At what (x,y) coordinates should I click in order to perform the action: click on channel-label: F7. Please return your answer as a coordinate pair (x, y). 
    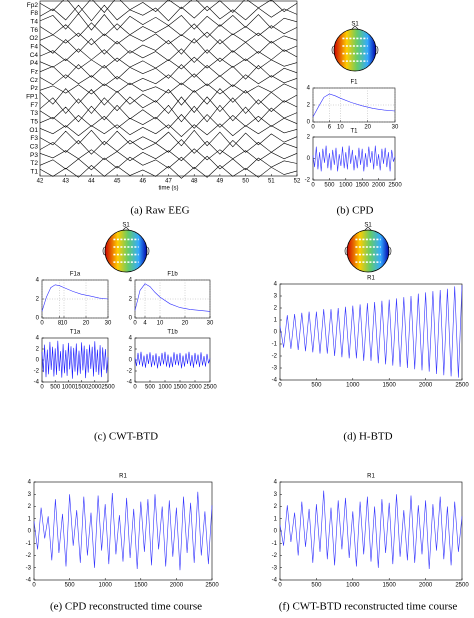
    Looking at the image, I should click on (34, 105).